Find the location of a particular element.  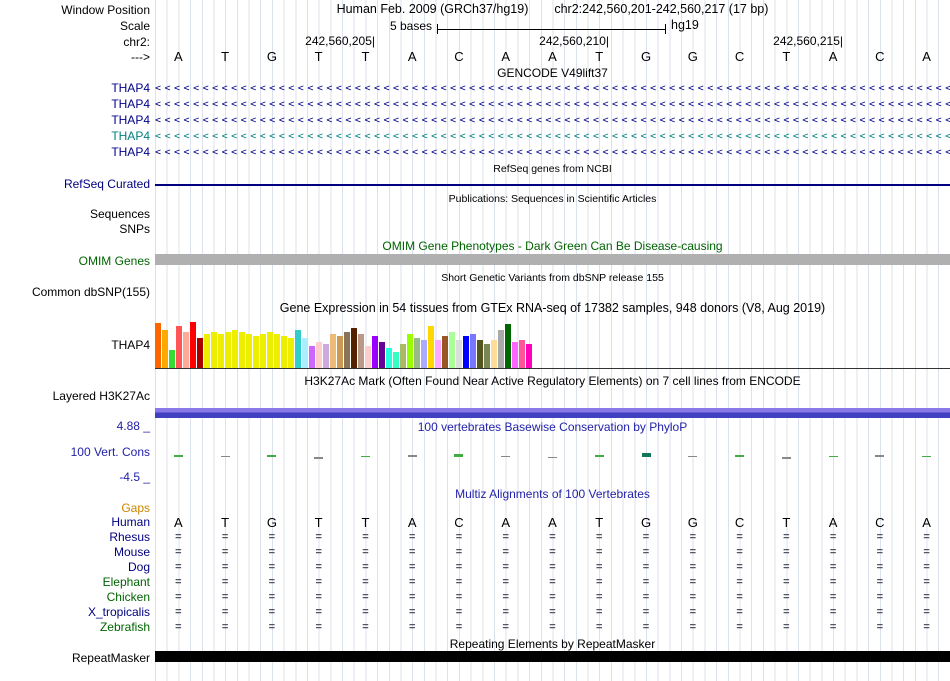

alignment-row-mouse: = = = = = = = = = = = = = = = = = is located at coordinates (552, 552).